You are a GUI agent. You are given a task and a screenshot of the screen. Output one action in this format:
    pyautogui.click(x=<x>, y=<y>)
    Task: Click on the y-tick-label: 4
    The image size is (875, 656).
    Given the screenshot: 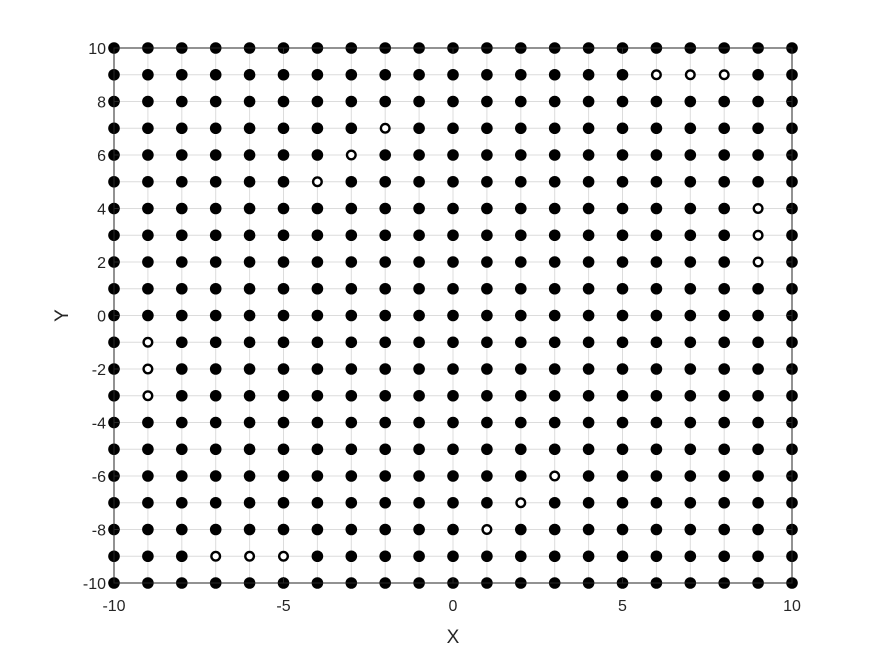 What is the action you would take?
    pyautogui.click(x=101, y=210)
    